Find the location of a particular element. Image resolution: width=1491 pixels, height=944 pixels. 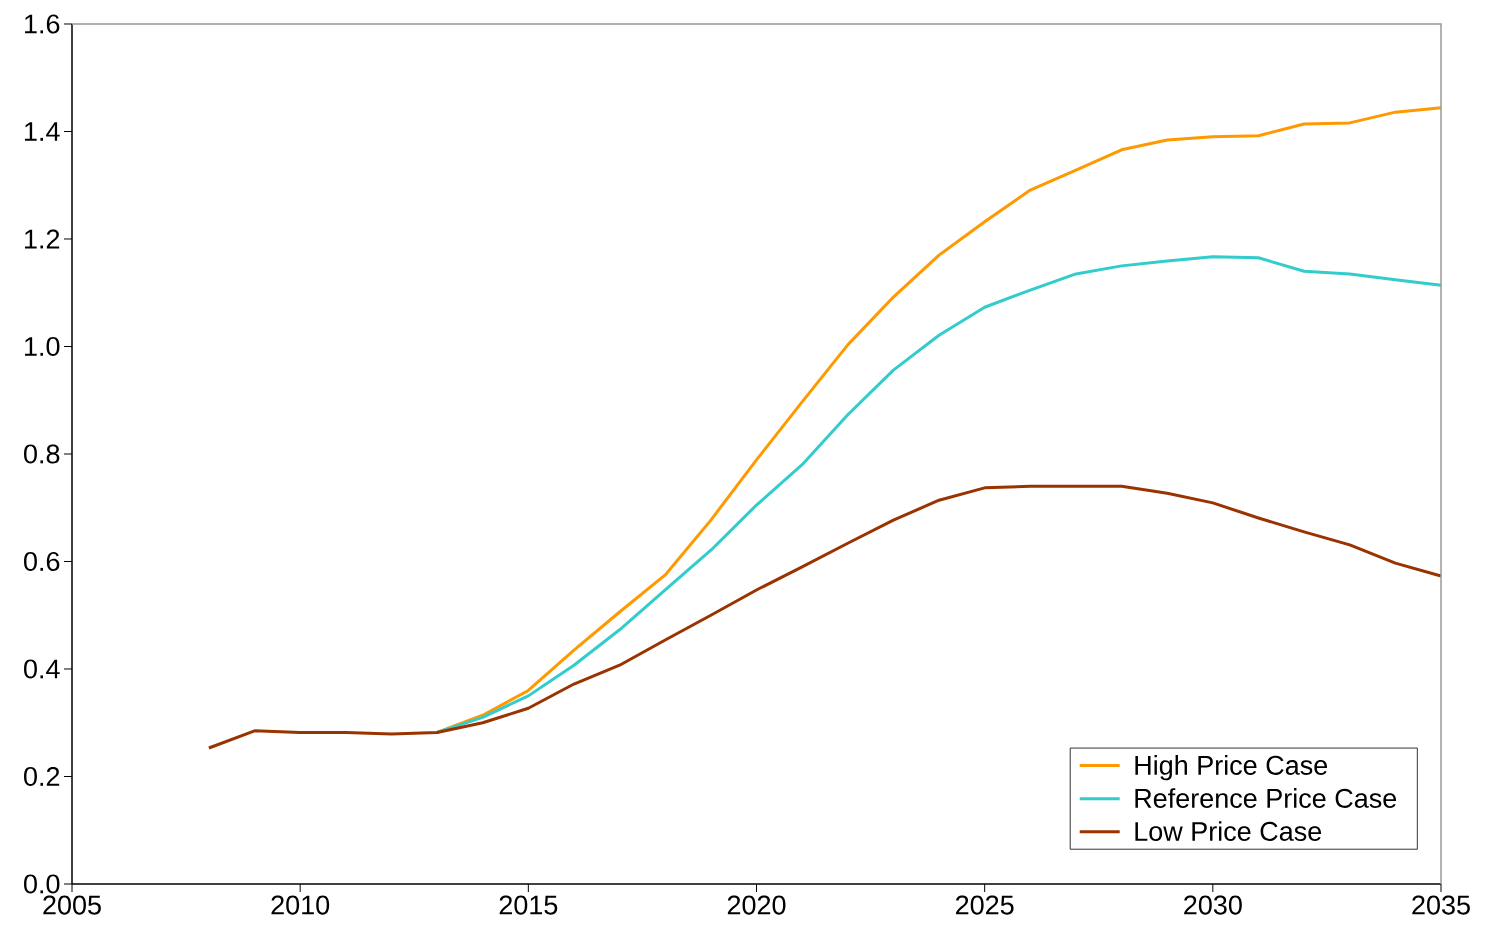

y-tick-label: 1.0 is located at coordinates (42, 346).